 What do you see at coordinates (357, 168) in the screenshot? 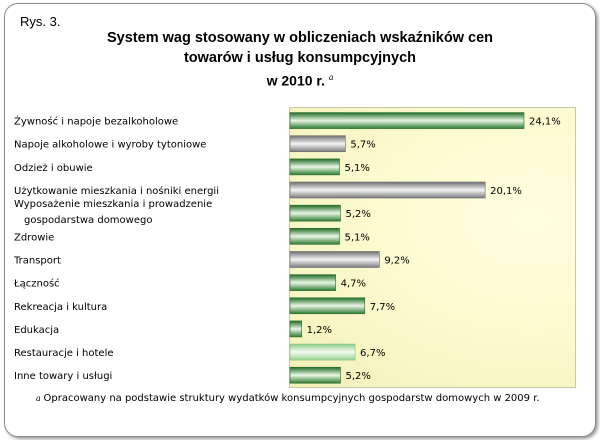
I see `value-label-2: 5,1%` at bounding box center [357, 168].